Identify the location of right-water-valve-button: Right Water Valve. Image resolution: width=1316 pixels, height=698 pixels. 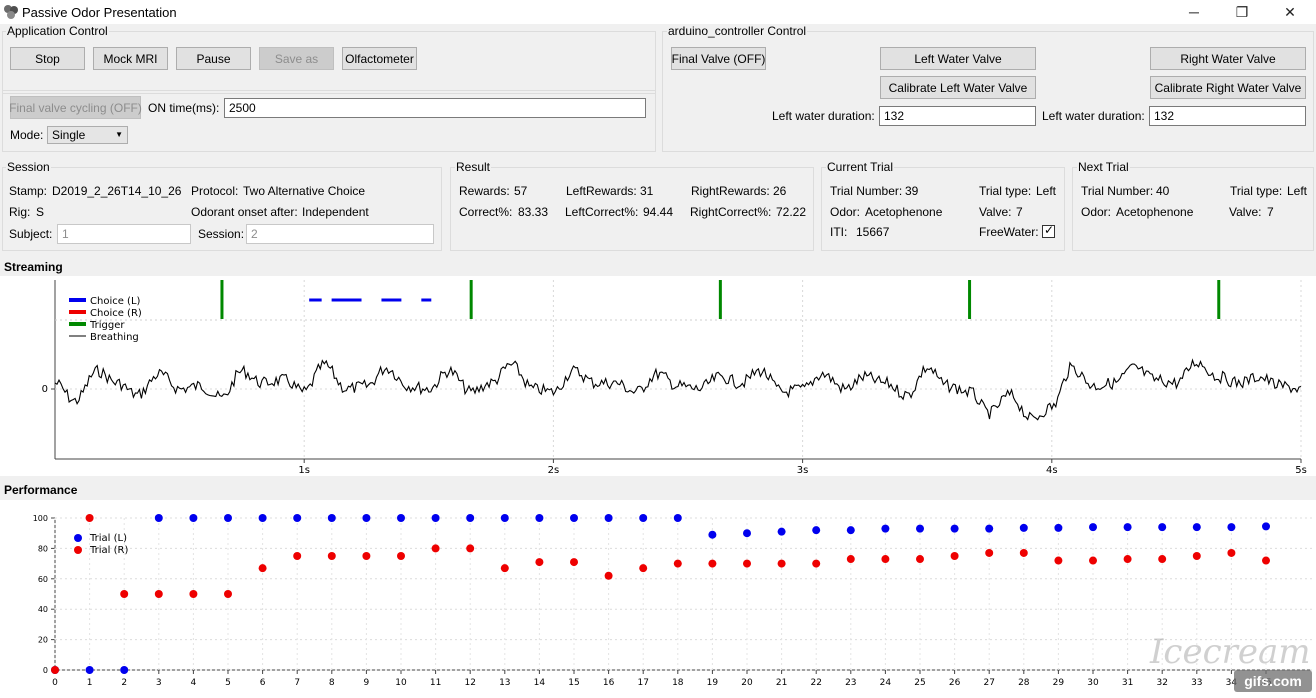
(1228, 58).